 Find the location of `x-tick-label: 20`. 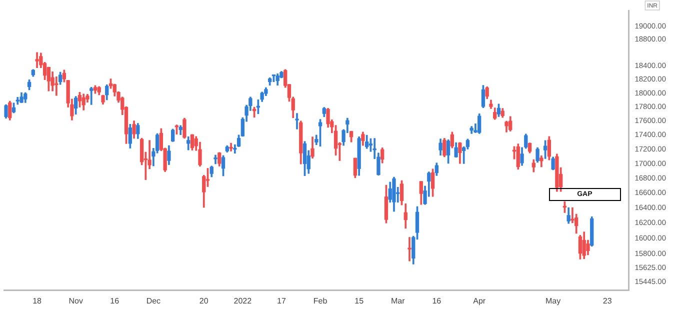

x-tick-label: 20 is located at coordinates (204, 301).